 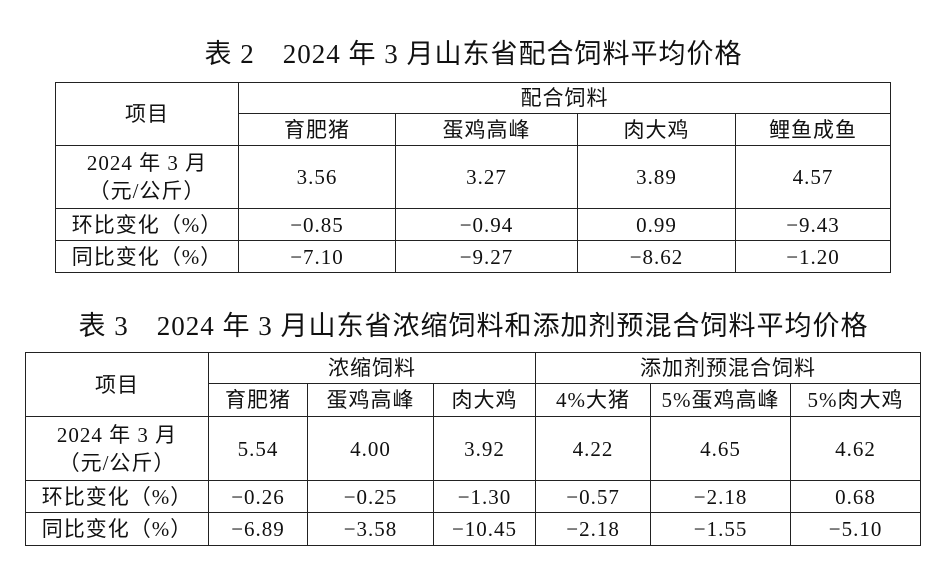 I want to click on data-row: 同比变化（%） −7.10 −9.27 −8.62 −1.20, so click(x=473, y=256).